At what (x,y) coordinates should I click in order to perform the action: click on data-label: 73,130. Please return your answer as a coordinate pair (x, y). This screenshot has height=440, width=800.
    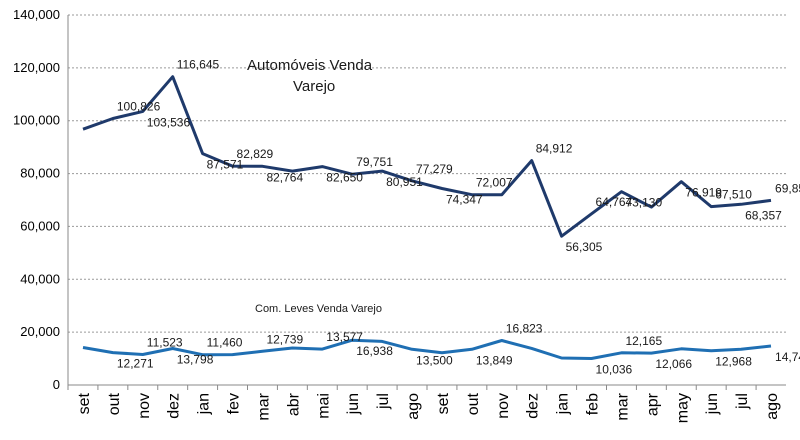
    Looking at the image, I should click on (643, 203).